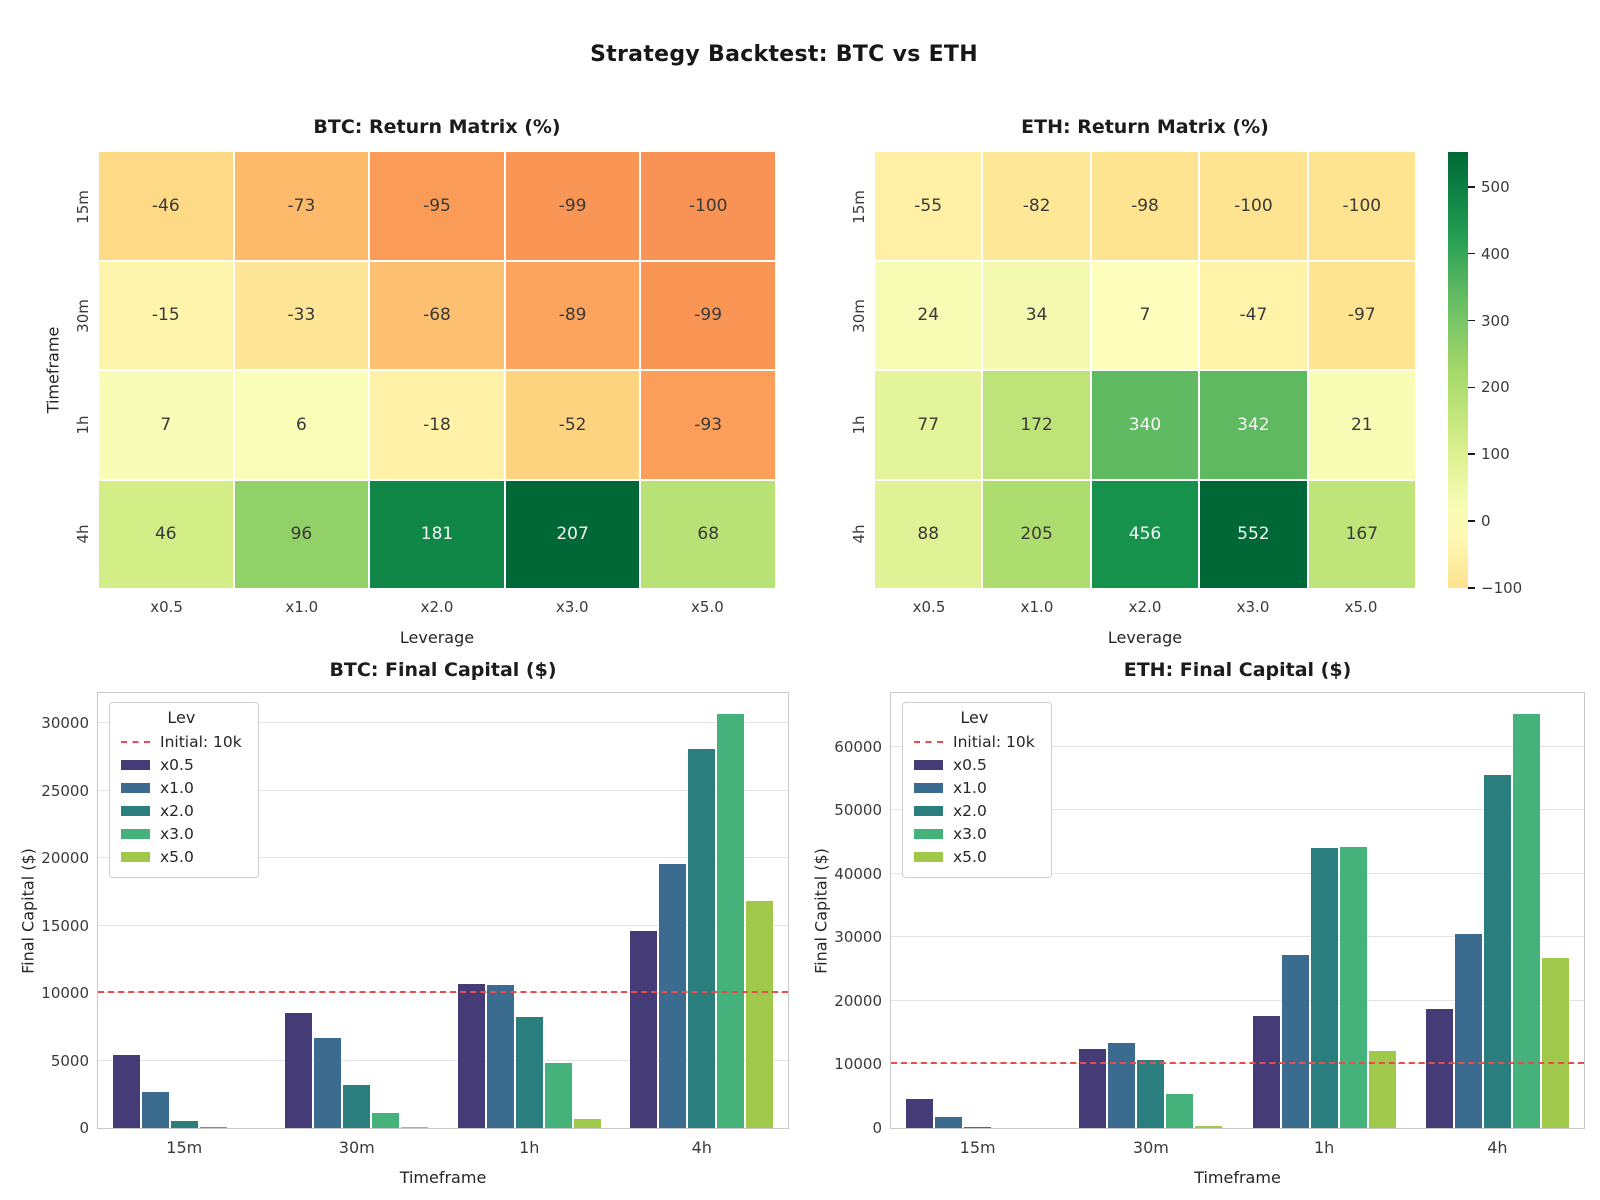  I want to click on colorbar-tick-0: 0, so click(1486, 521).